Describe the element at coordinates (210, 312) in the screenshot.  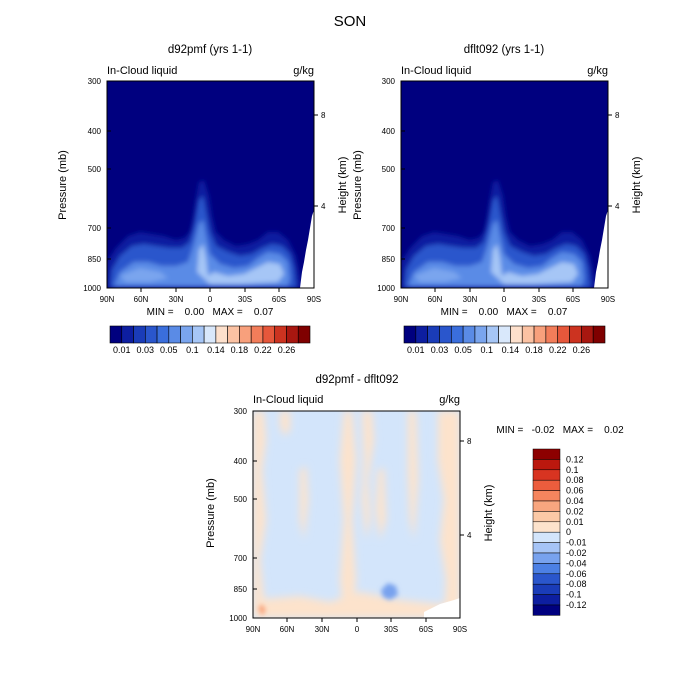
I see `min-max-stats: MIN = 0.00 MAX = 0.07` at that location.